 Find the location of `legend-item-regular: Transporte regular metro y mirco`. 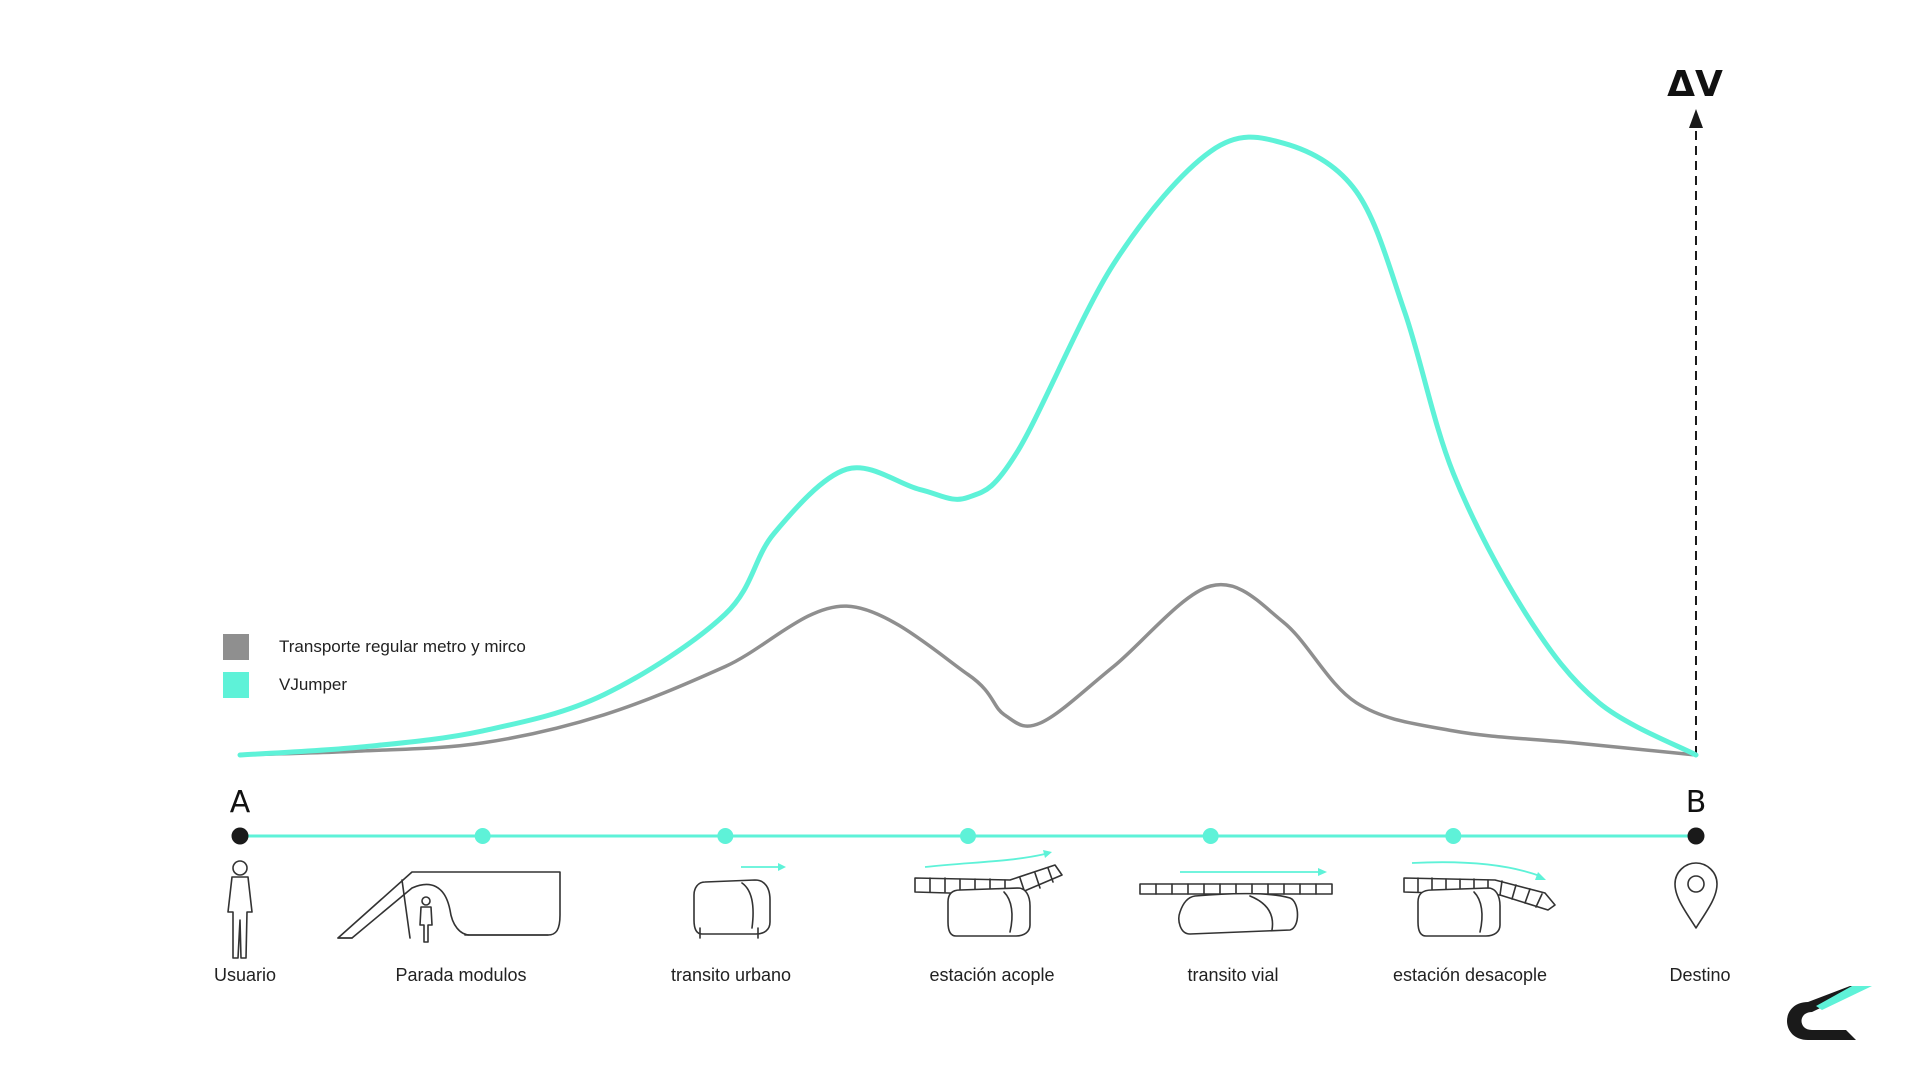

legend-item-regular: Transporte regular metro y mirco is located at coordinates (374, 647).